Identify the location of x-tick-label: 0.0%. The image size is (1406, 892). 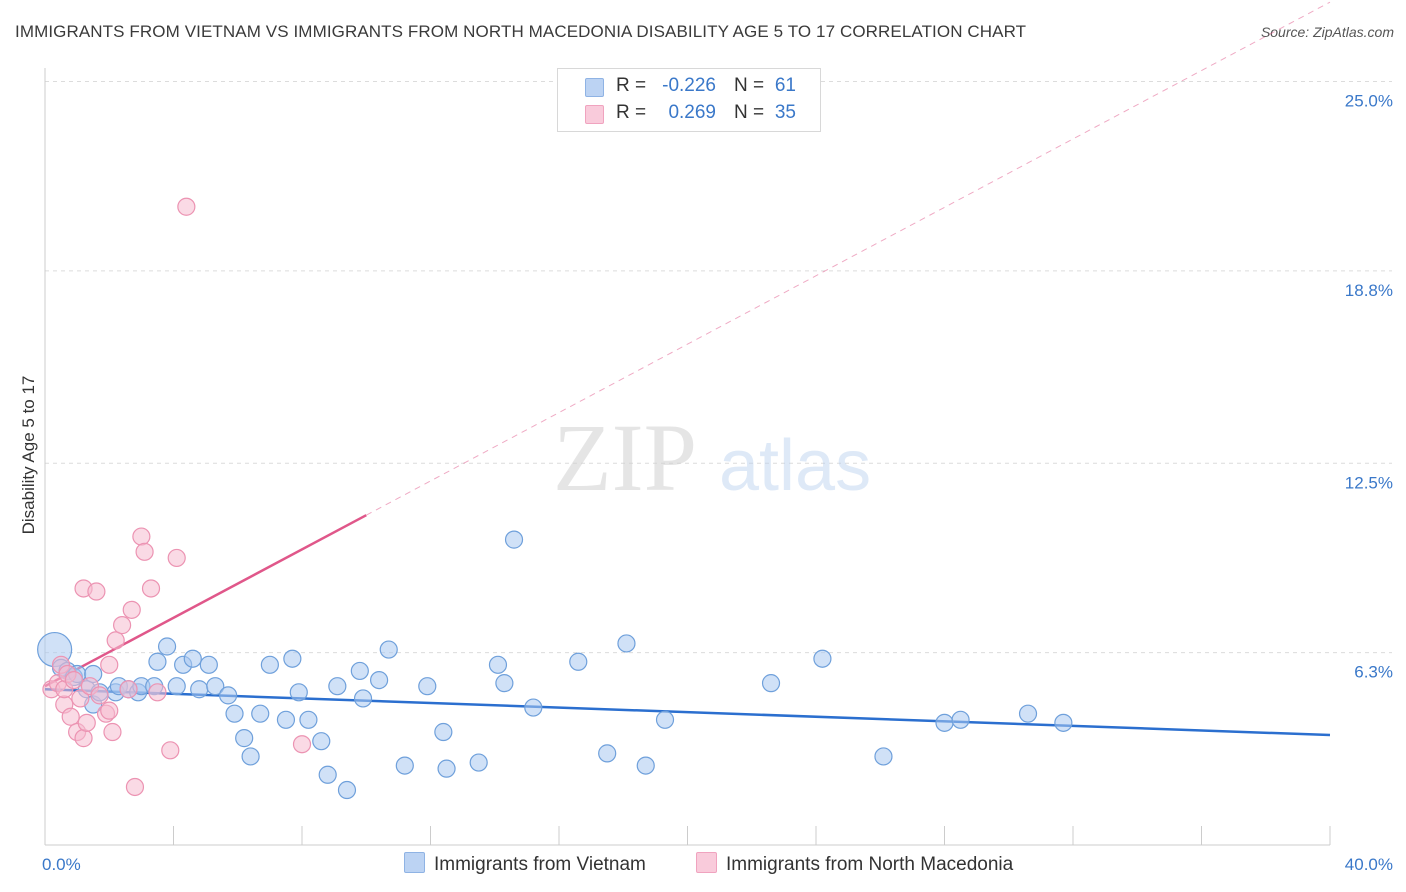
(61, 864).